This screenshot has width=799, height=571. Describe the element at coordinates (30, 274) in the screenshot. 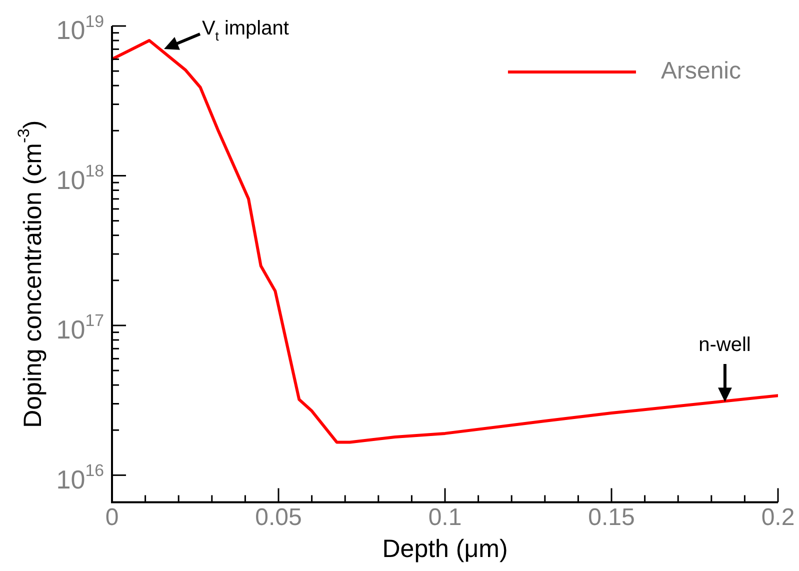

I see `y-axis-title: Doping concentration (cm-3)` at that location.